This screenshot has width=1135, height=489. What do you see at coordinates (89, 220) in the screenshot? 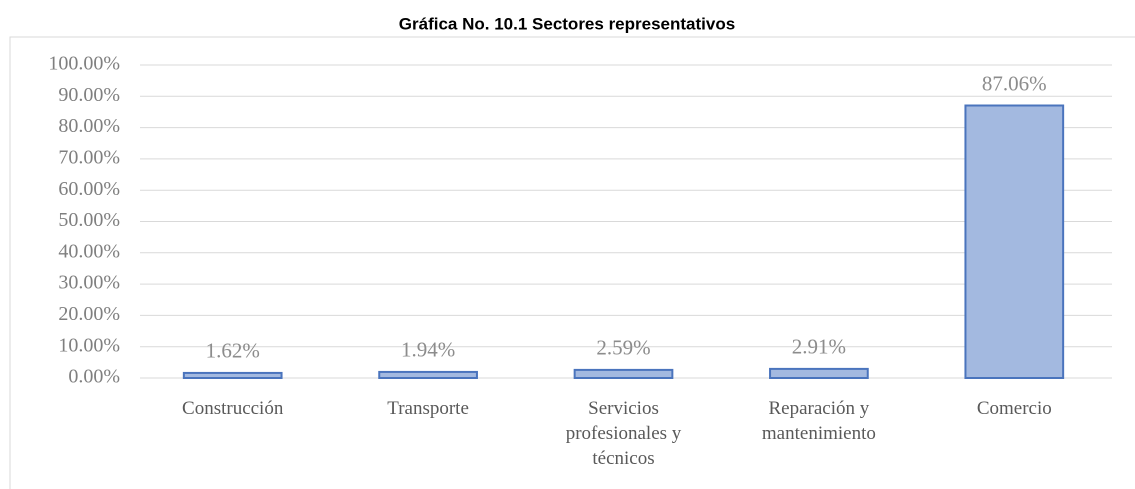
I see `y-tick-label: 50.00%` at bounding box center [89, 220].